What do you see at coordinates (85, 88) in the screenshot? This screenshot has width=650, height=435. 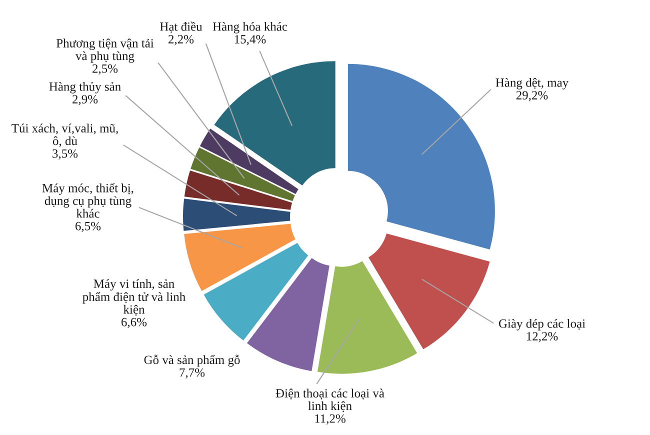 I see `slice-label: Hàng thủy sản` at bounding box center [85, 88].